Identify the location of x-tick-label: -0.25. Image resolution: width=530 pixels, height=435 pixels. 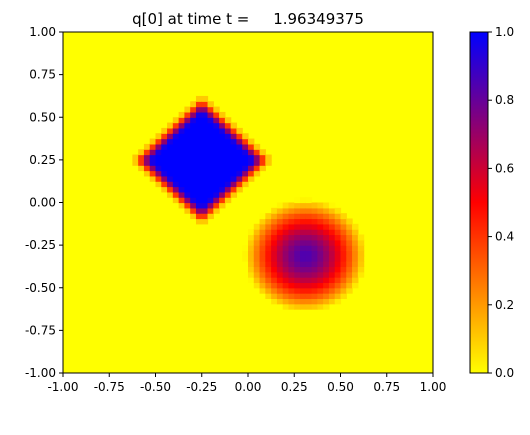
(201, 387).